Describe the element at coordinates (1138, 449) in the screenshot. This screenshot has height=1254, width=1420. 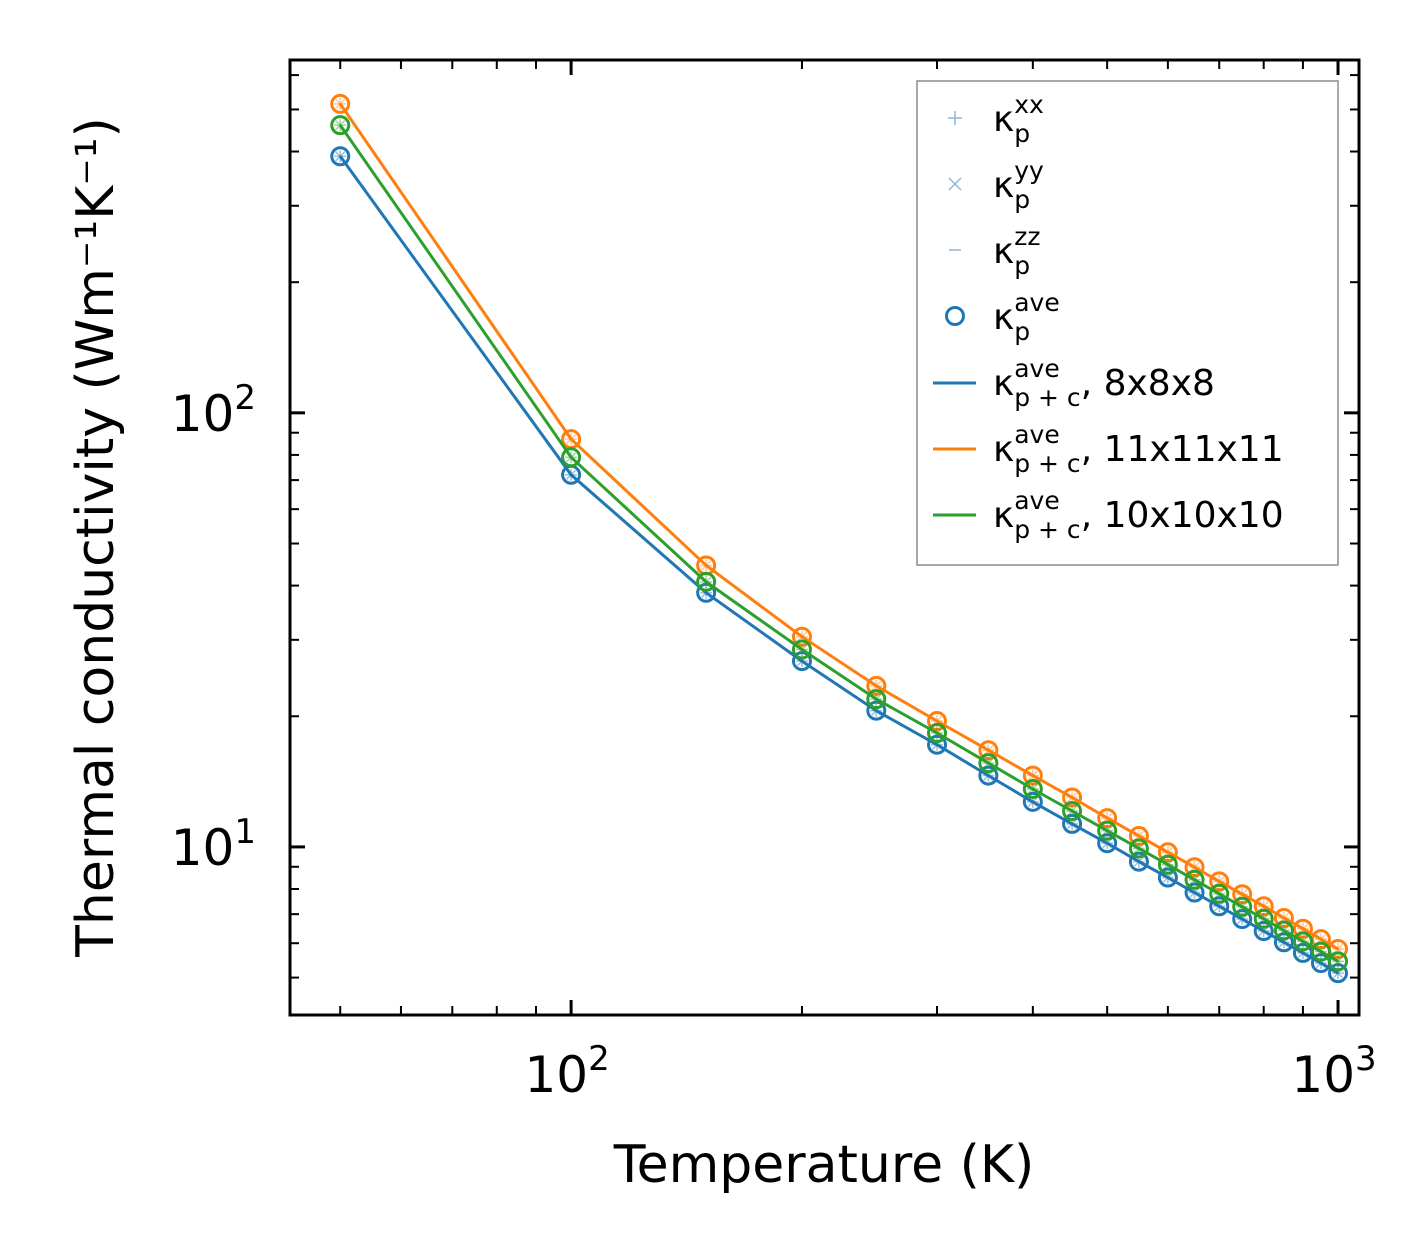
I see `legend-label: κave p + c, 11x11x11` at that location.